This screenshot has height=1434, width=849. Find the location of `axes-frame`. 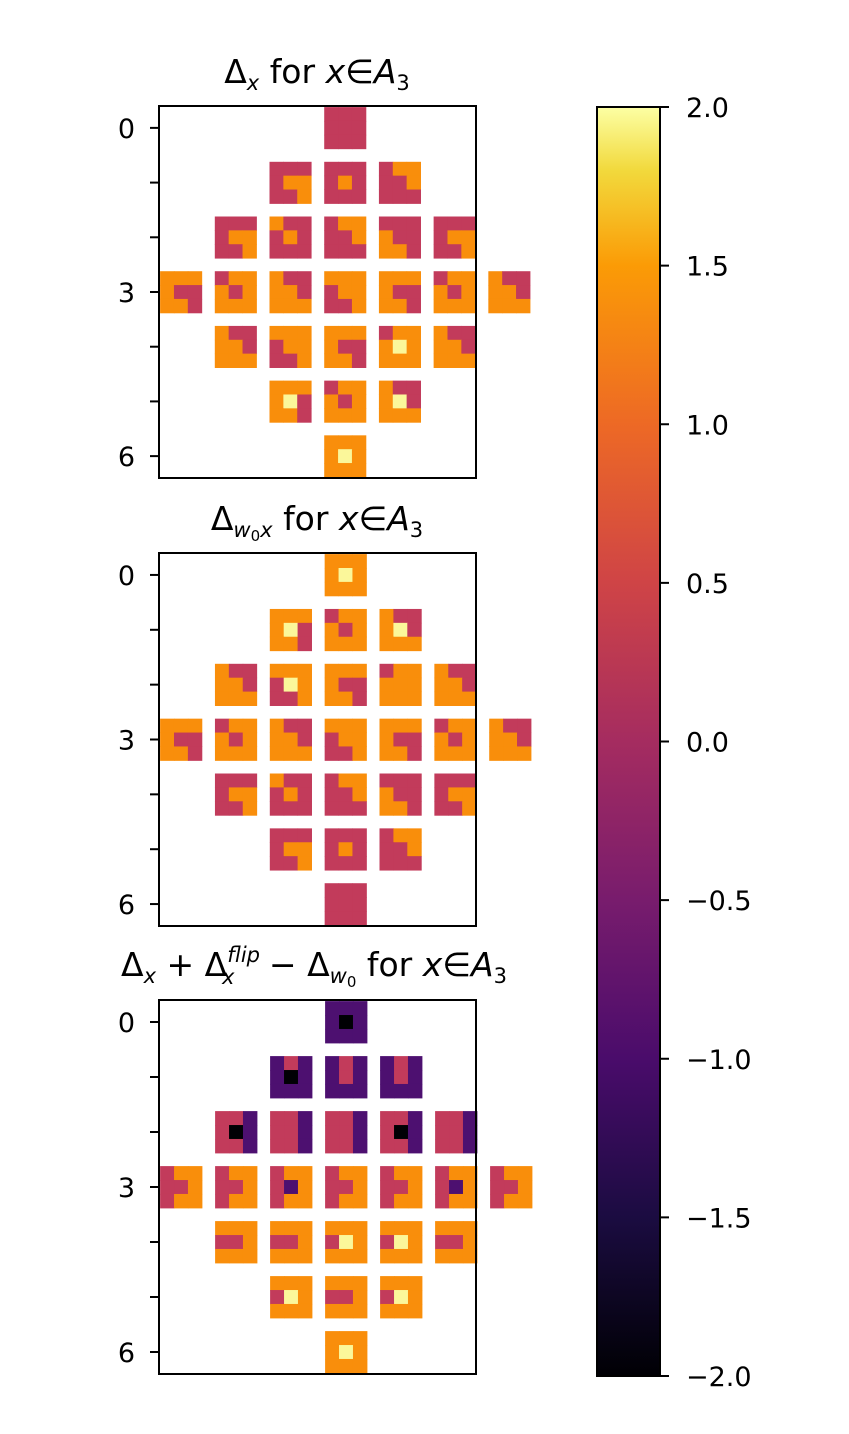

axes-frame is located at coordinates (317, 292).